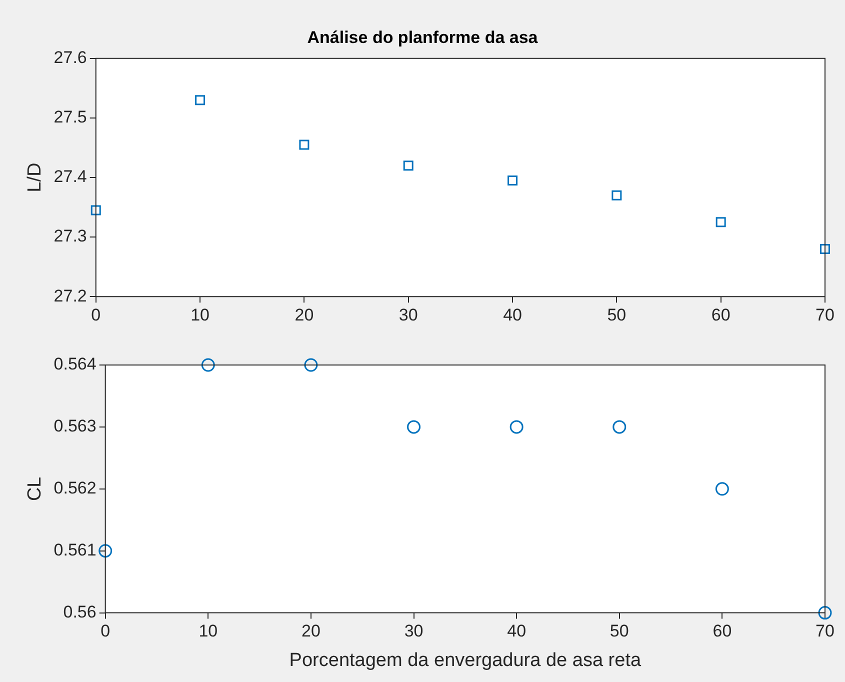 Image resolution: width=845 pixels, height=682 pixels. Describe the element at coordinates (75, 550) in the screenshot. I see `y-tick-label: 0.561` at that location.